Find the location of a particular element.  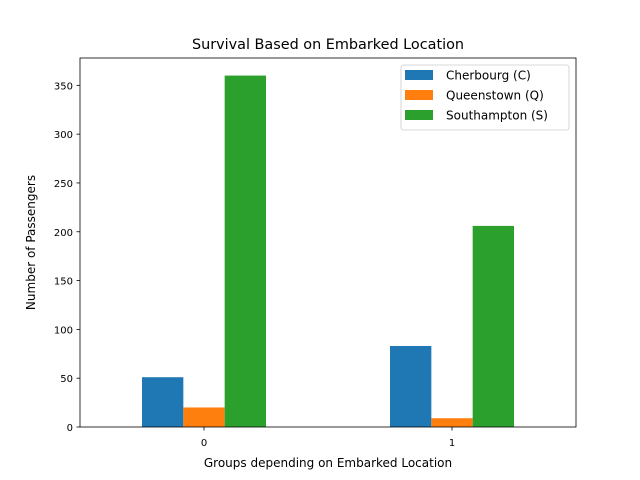

y-tick-label: 300 is located at coordinates (63, 135).